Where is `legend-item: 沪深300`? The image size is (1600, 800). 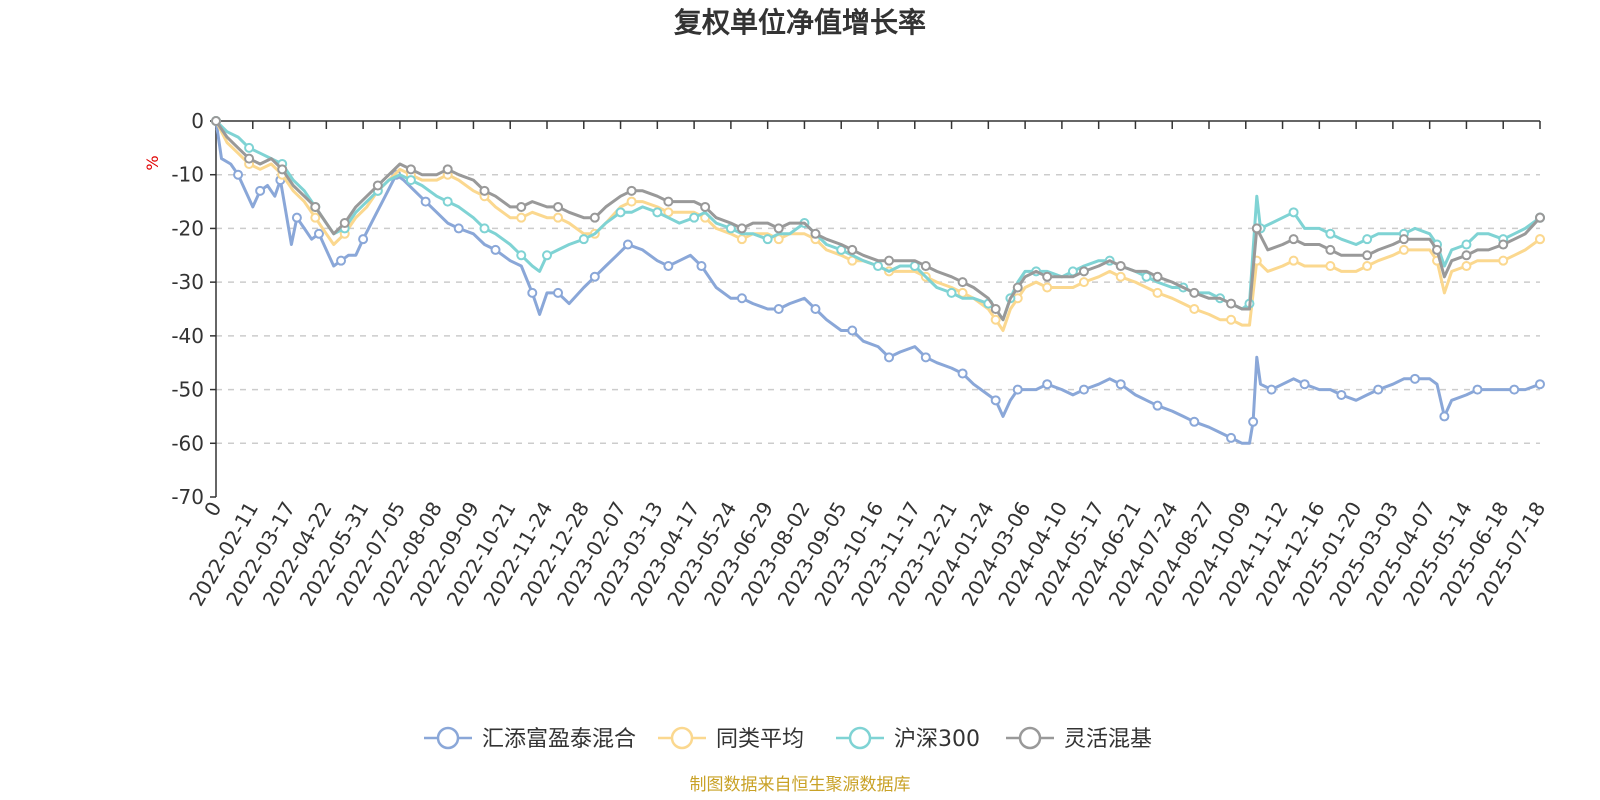
legend-item: 沪深300 is located at coordinates (908, 739).